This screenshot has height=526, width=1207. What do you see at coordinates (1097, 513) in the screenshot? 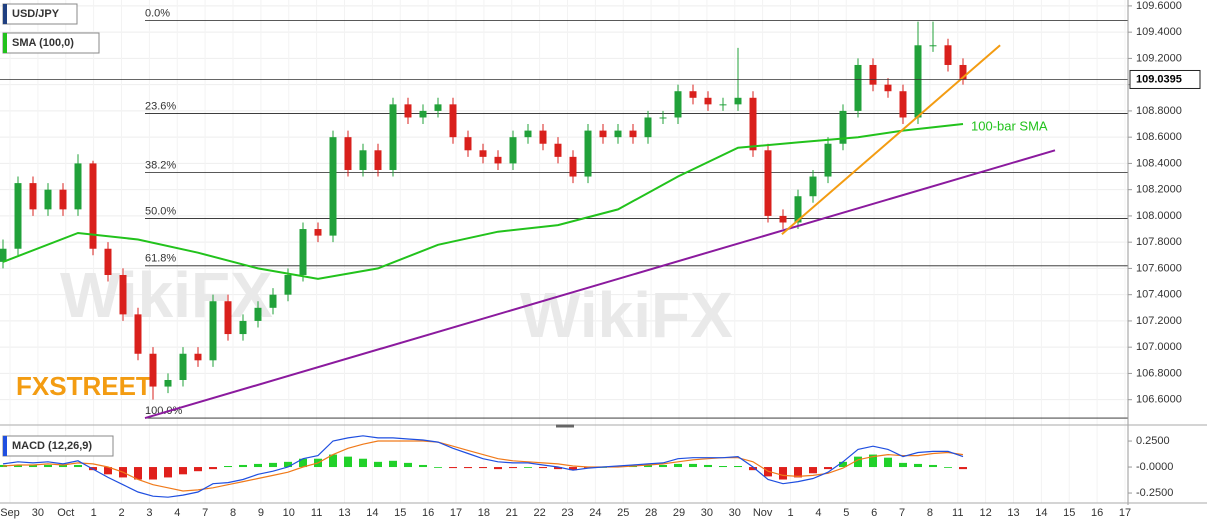
I see `x-tick-label: 16` at bounding box center [1097, 513].